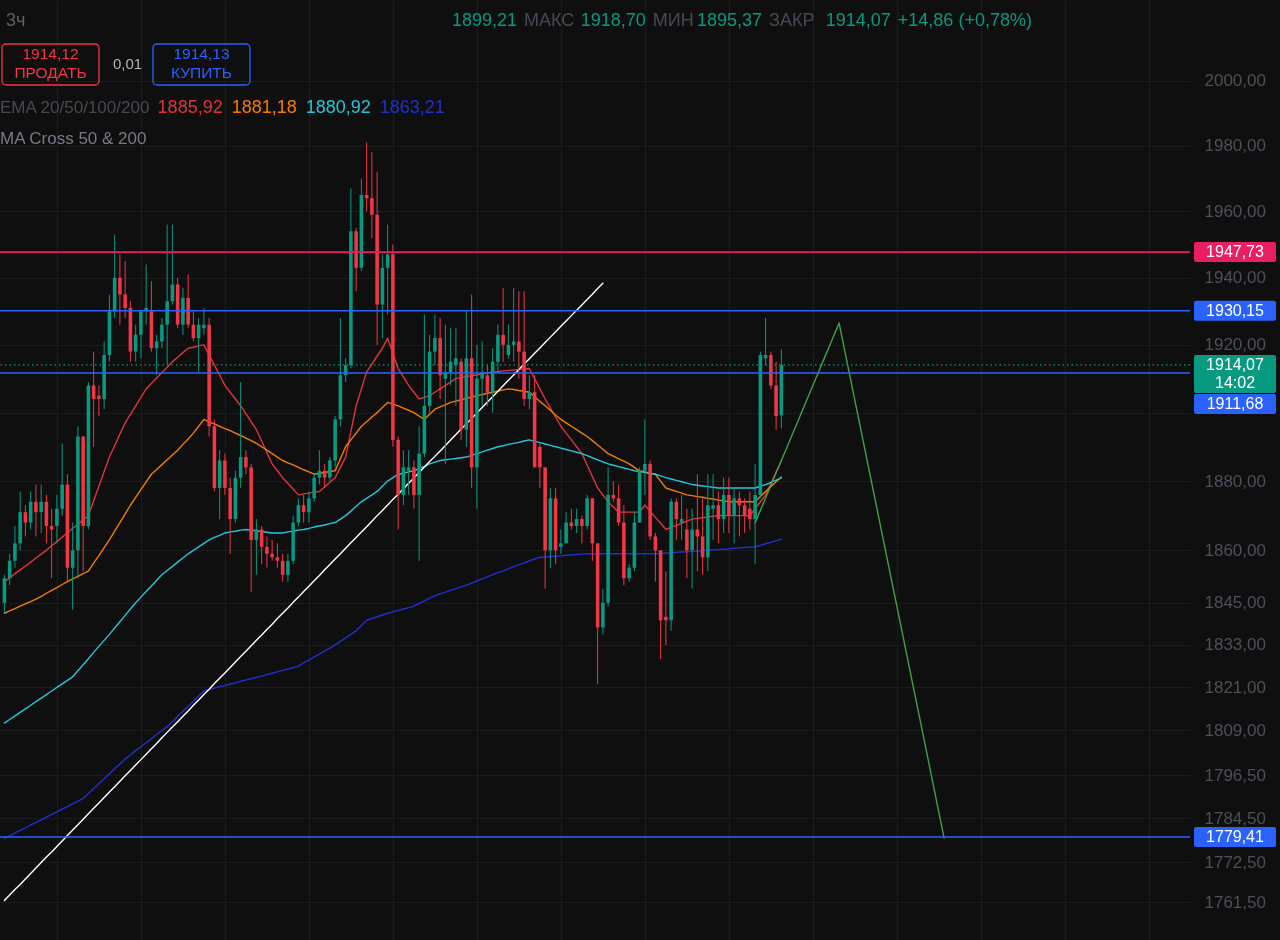 This screenshot has width=1280, height=940. Describe the element at coordinates (412, 107) in the screenshot. I see `annotation: 1863,21` at that location.